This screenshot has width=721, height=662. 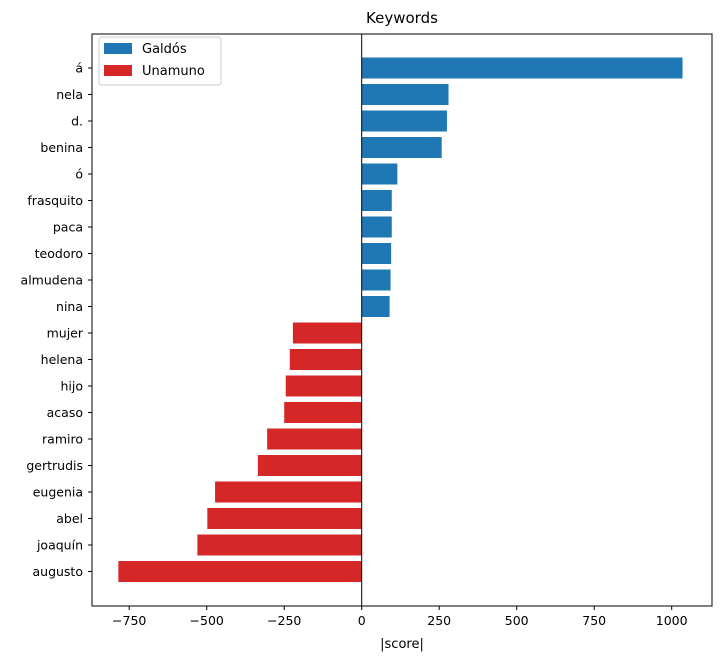 What do you see at coordinates (323, 412) in the screenshot?
I see `bar-acaso-Unamuno` at bounding box center [323, 412].